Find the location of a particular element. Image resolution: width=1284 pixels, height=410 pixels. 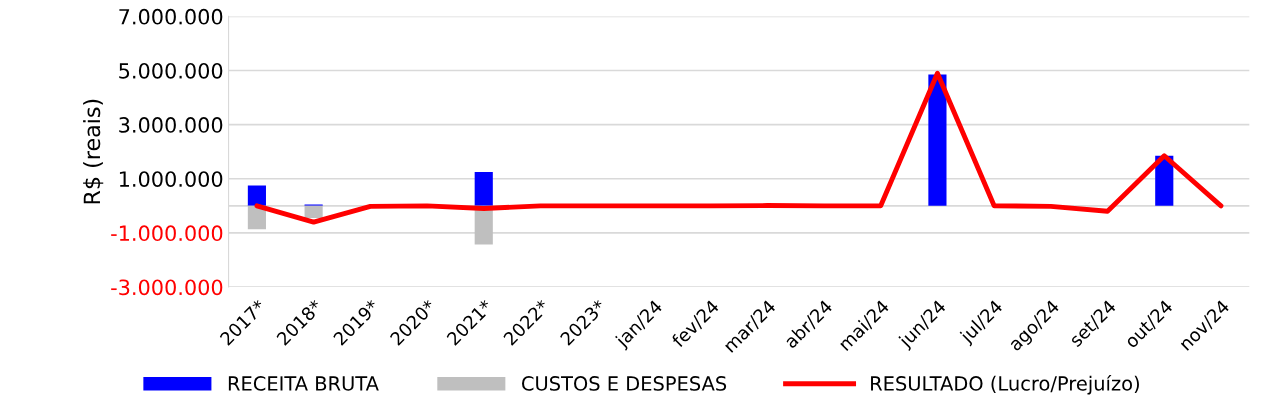

y-axis-title: R$ (reais) is located at coordinates (93, 151).